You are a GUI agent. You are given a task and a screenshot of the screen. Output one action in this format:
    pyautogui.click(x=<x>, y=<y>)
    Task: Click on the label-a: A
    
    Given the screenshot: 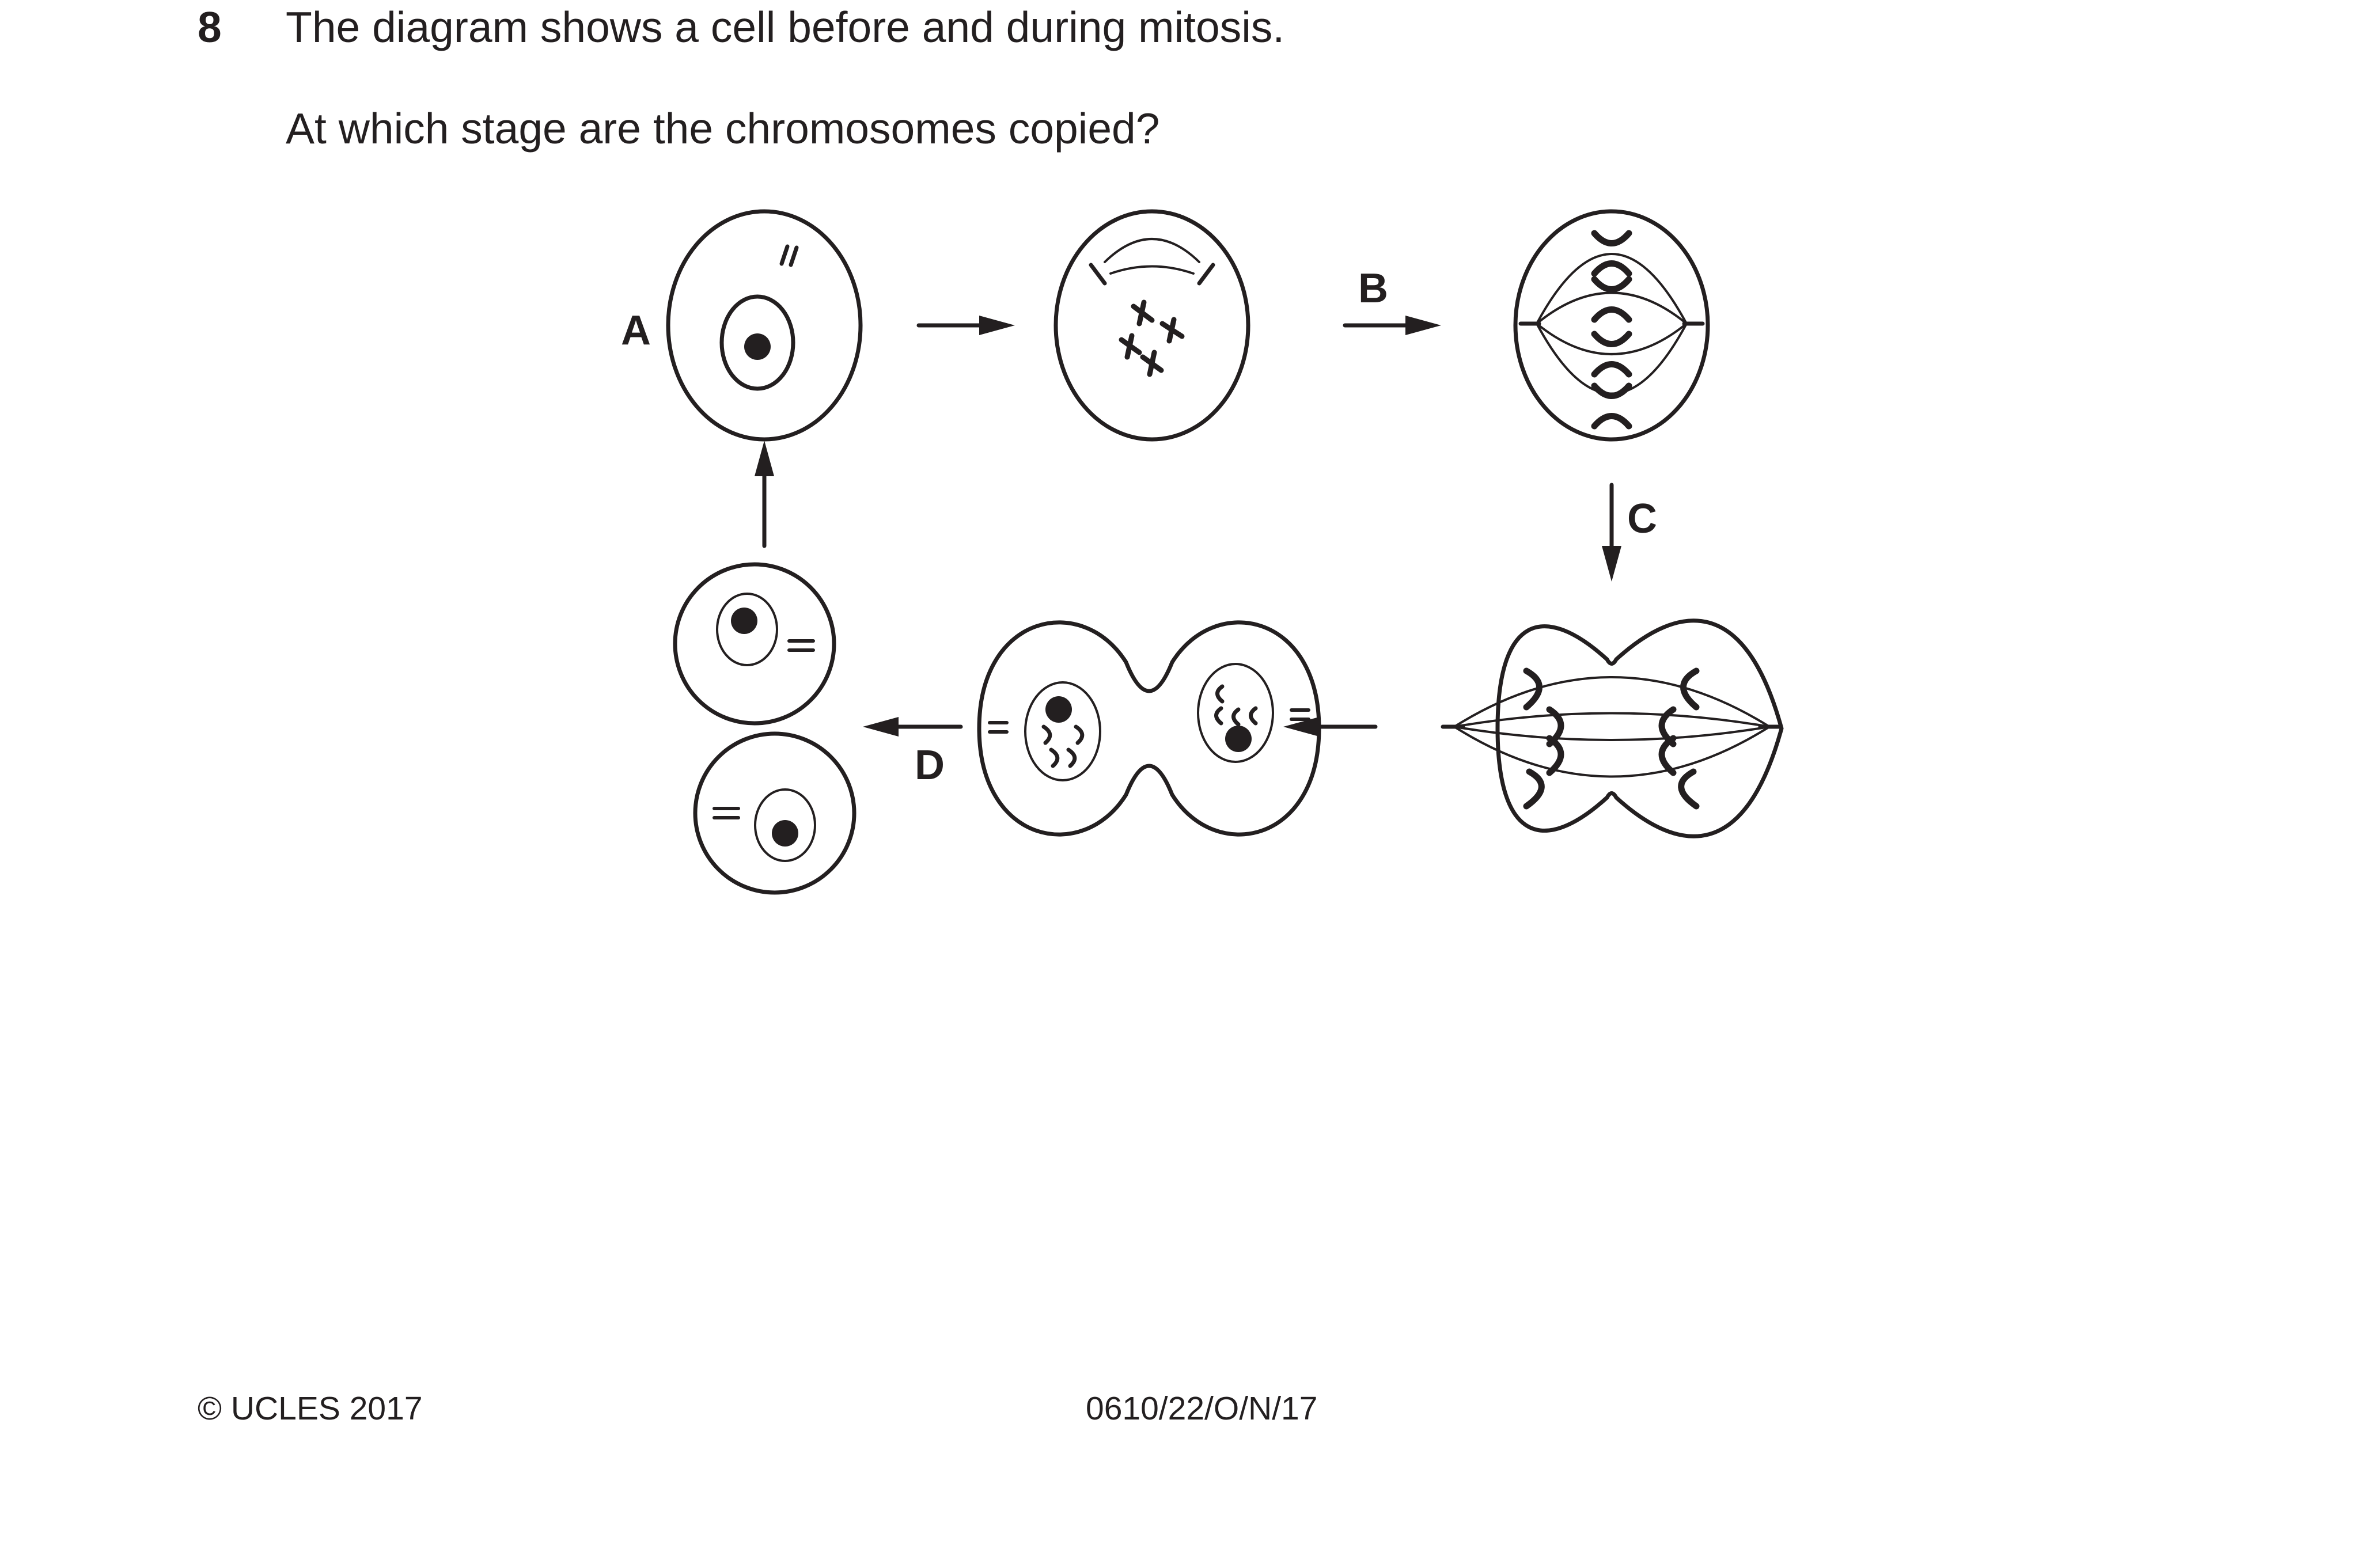 What is the action you would take?
    pyautogui.click(x=636, y=331)
    